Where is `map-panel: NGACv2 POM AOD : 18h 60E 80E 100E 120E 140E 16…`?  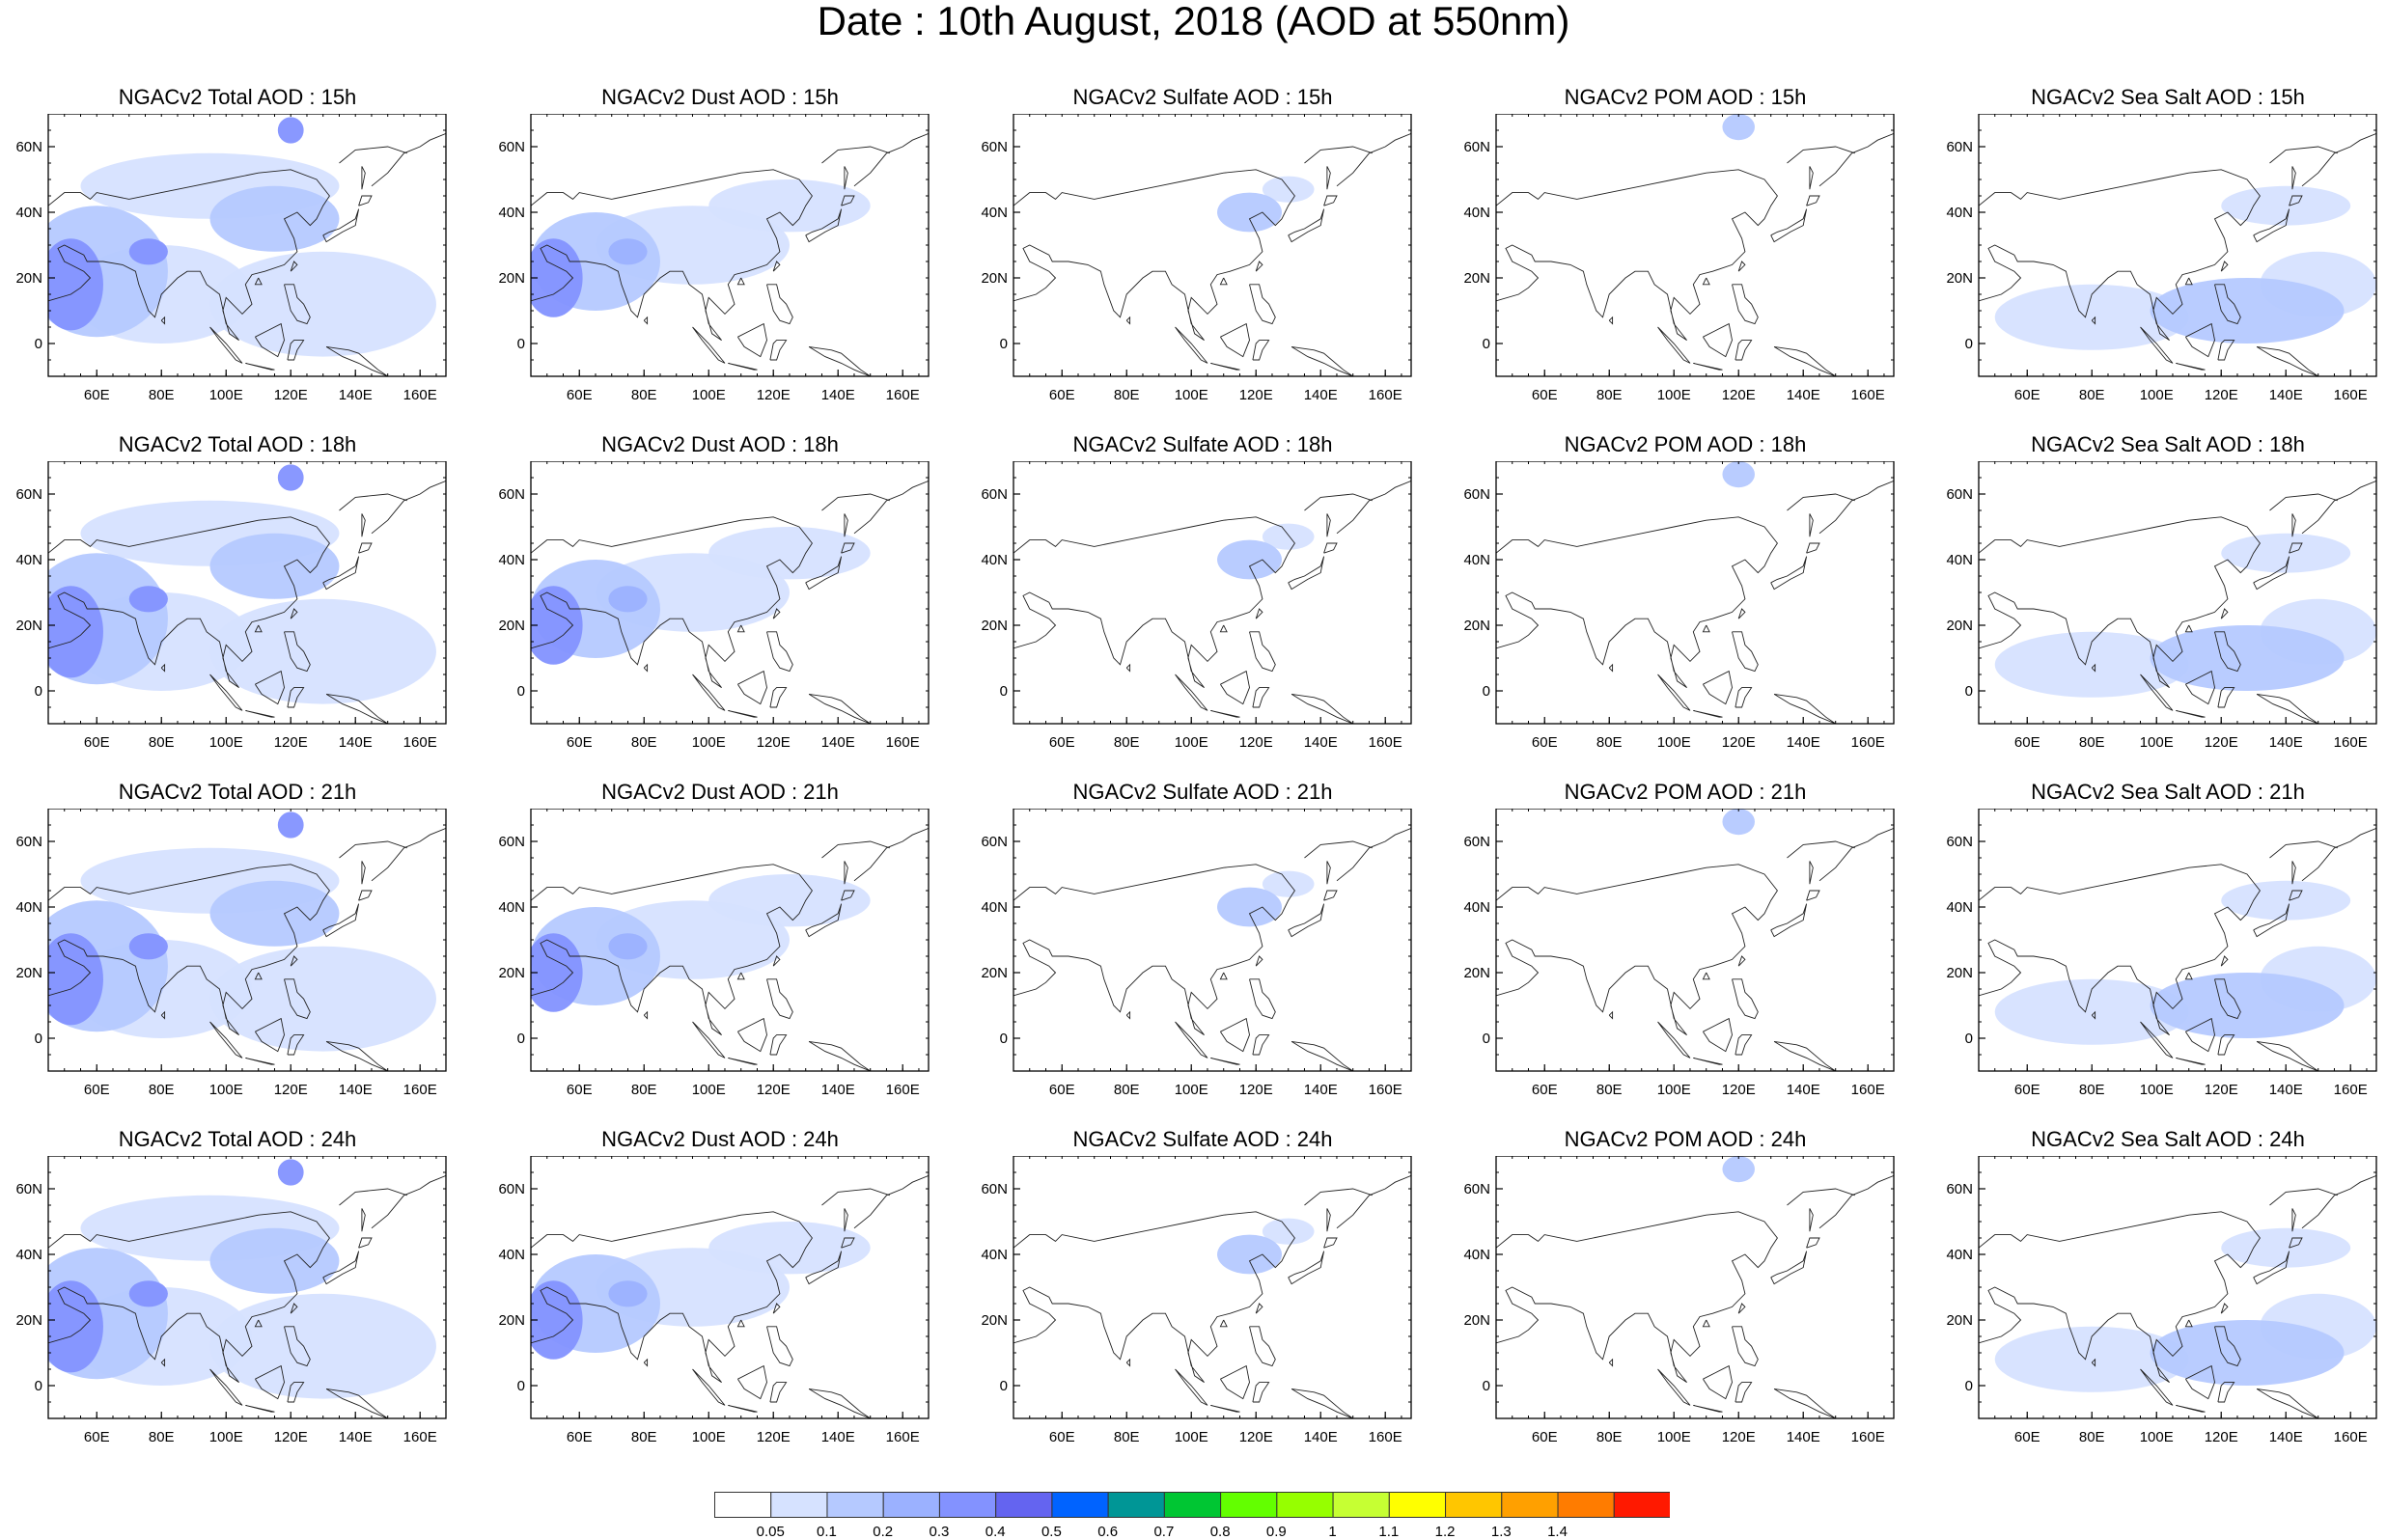
map-panel: NGACv2 POM AOD : 18h 60E 80E 100E 120E 140E 16… is located at coordinates (1685, 606).